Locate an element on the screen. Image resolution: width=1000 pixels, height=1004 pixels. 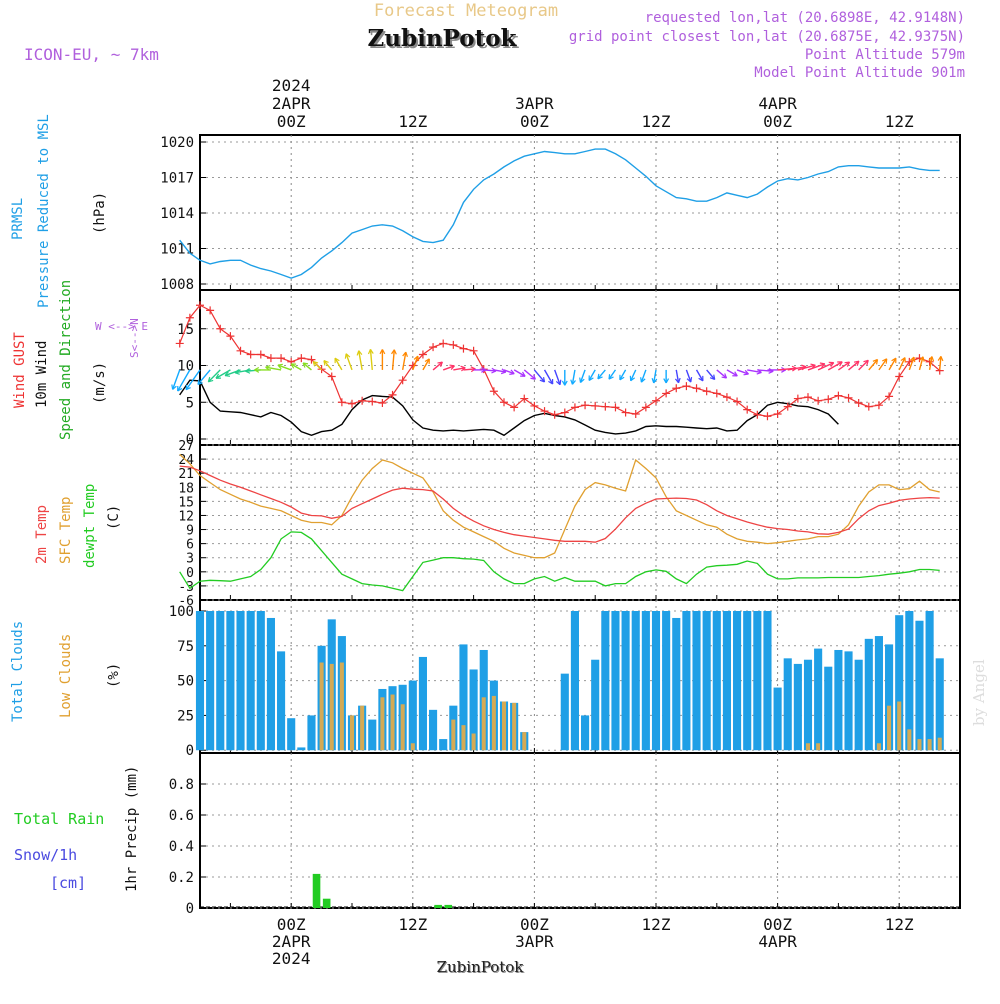
top-time-label: 2APR is located at coordinates (291, 103).